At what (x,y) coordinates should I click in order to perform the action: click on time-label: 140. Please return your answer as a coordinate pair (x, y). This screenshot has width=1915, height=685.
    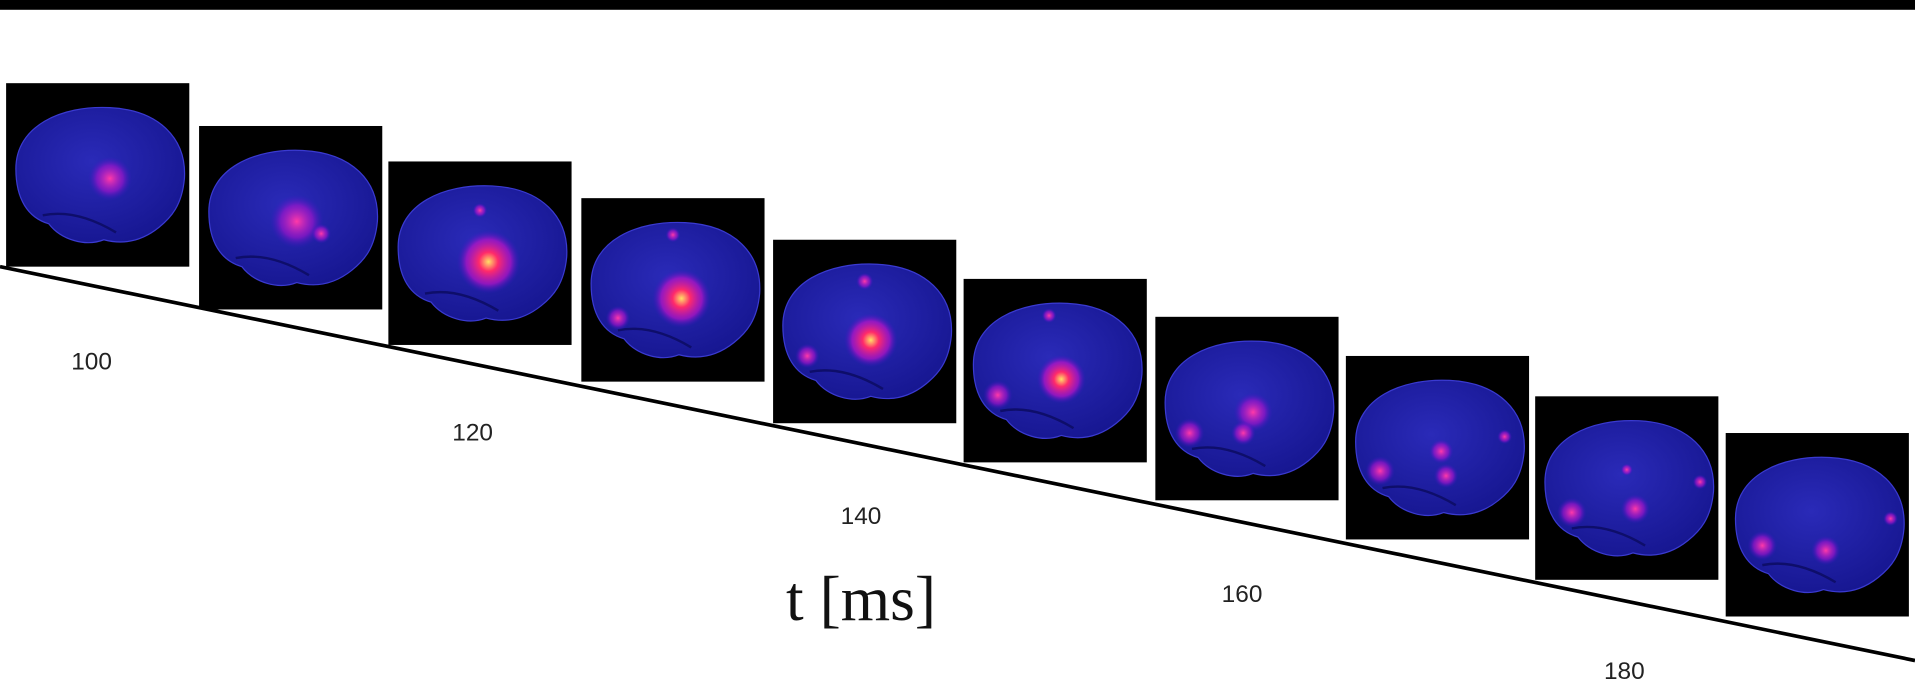
    Looking at the image, I should click on (861, 516).